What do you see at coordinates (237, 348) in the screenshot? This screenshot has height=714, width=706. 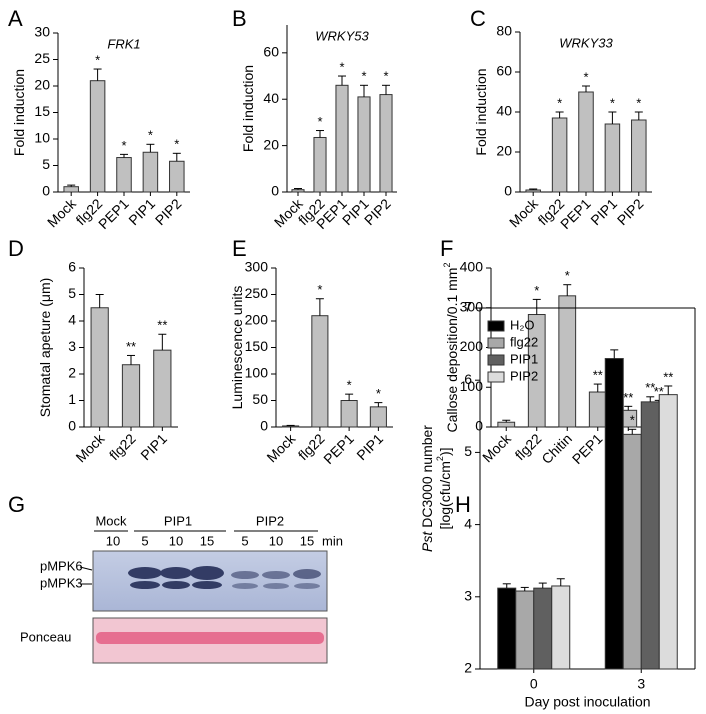 I see `y-axis-label-text: Luminescence units` at bounding box center [237, 348].